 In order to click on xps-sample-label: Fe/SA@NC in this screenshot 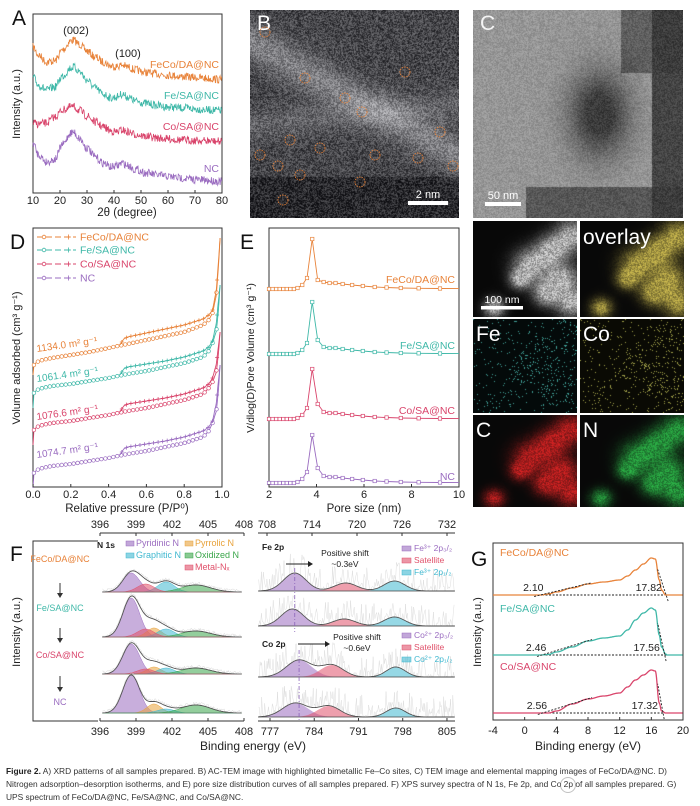, I will do `click(60, 608)`.